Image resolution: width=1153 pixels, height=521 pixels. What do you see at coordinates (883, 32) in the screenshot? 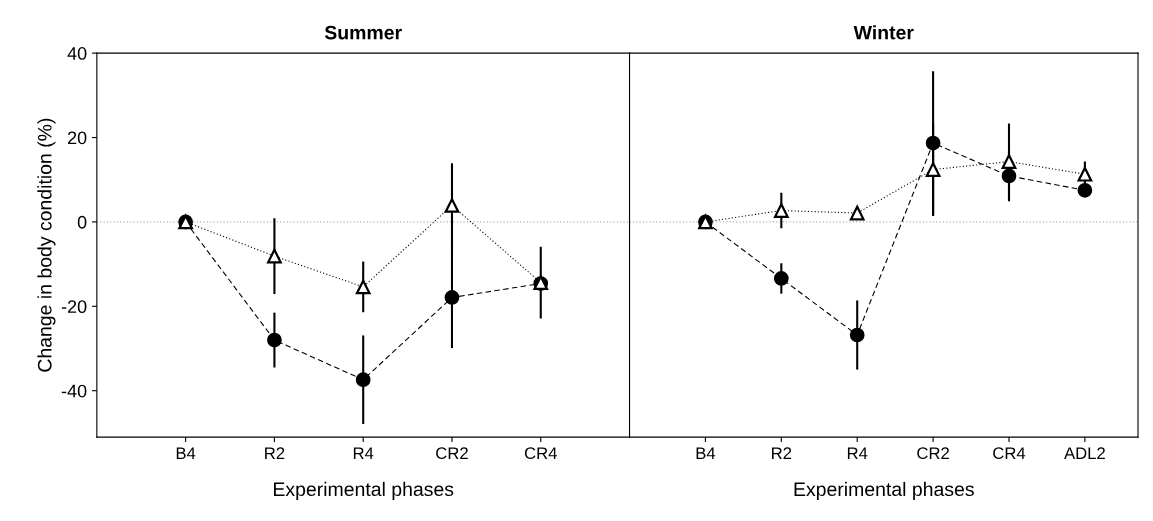
I see `chart-title: Winter` at bounding box center [883, 32].